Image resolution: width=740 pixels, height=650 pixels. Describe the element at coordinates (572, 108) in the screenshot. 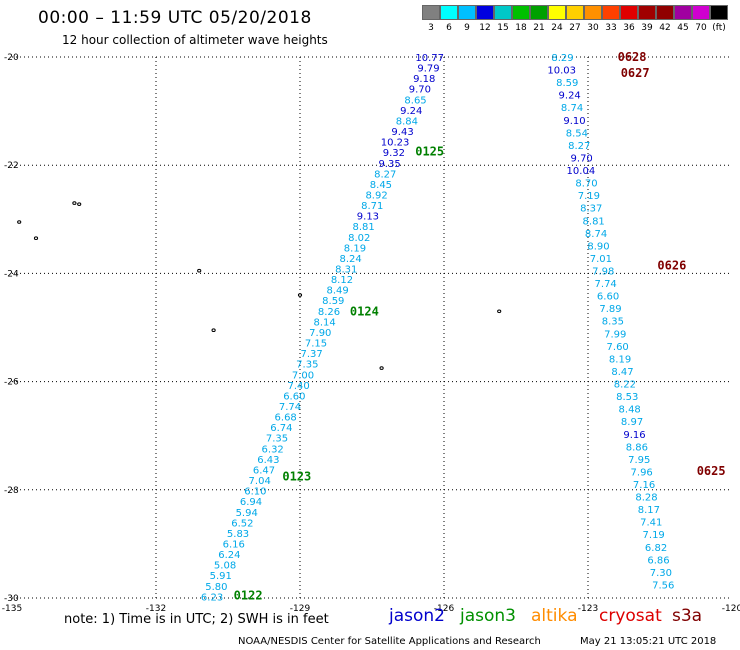

I see `wave-height-value: 8.74` at that location.